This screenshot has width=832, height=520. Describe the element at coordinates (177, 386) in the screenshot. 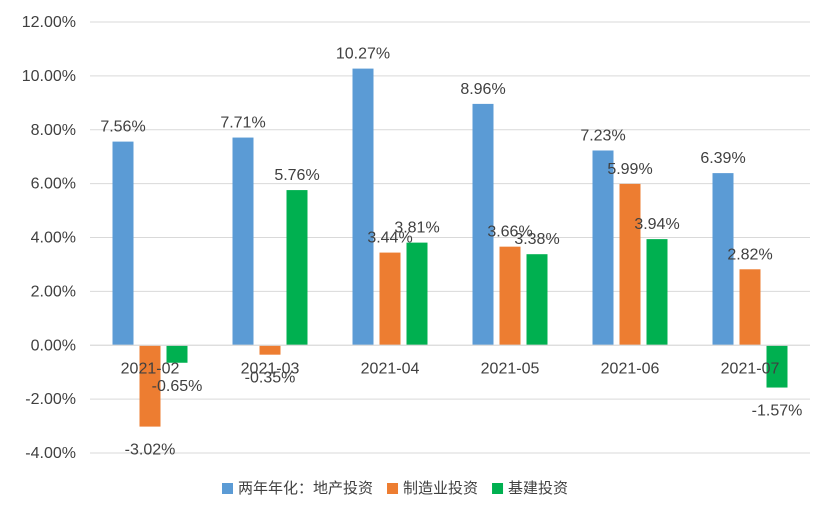

I see `data-label: -0.65%` at that location.